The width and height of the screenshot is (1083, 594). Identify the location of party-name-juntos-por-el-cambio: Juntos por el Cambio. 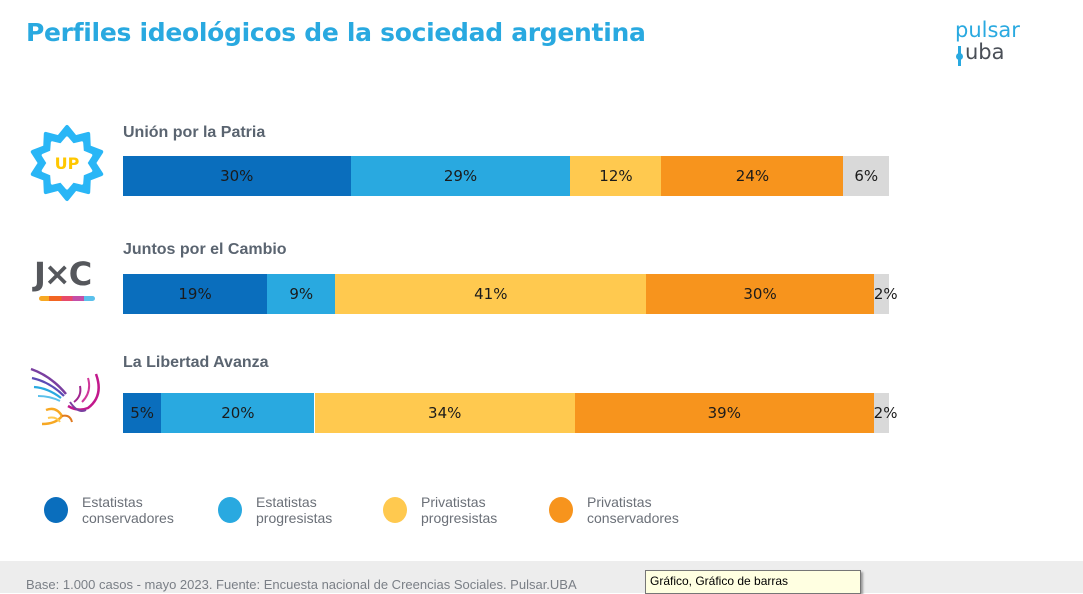
(205, 249).